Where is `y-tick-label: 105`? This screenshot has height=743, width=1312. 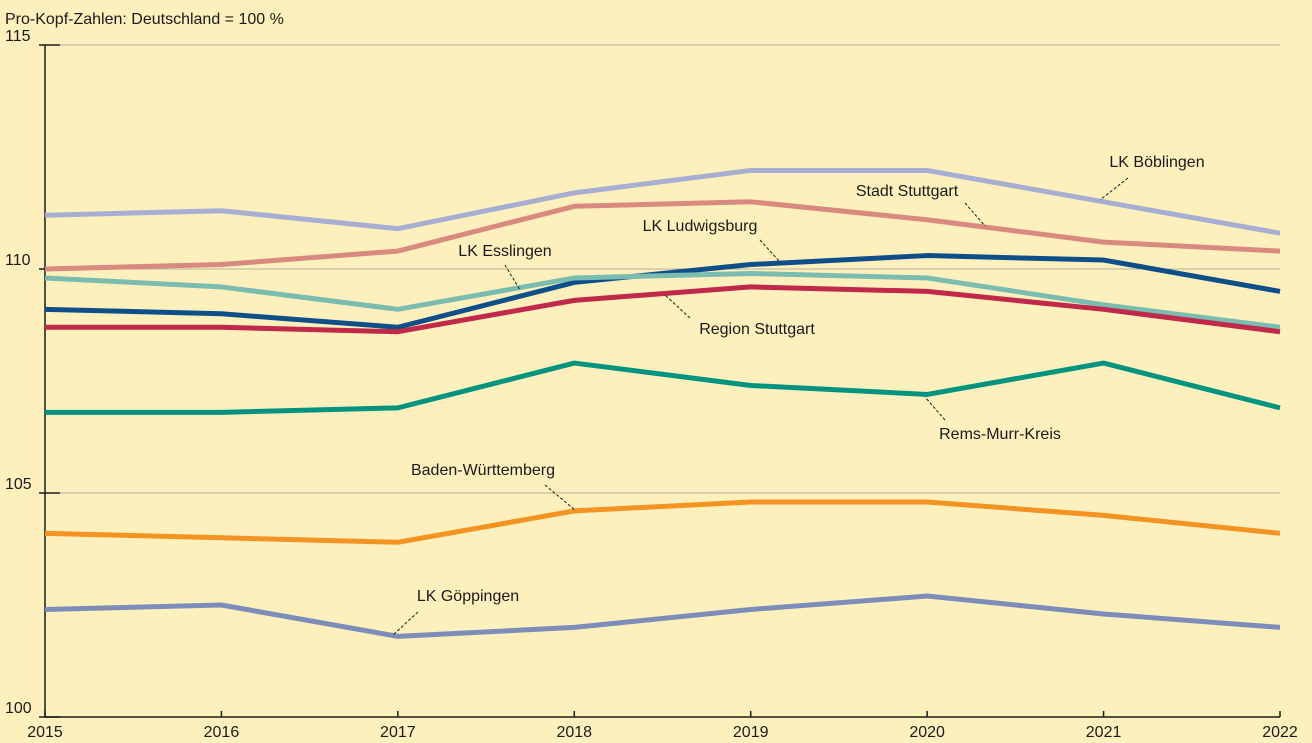 y-tick-label: 105 is located at coordinates (18, 484).